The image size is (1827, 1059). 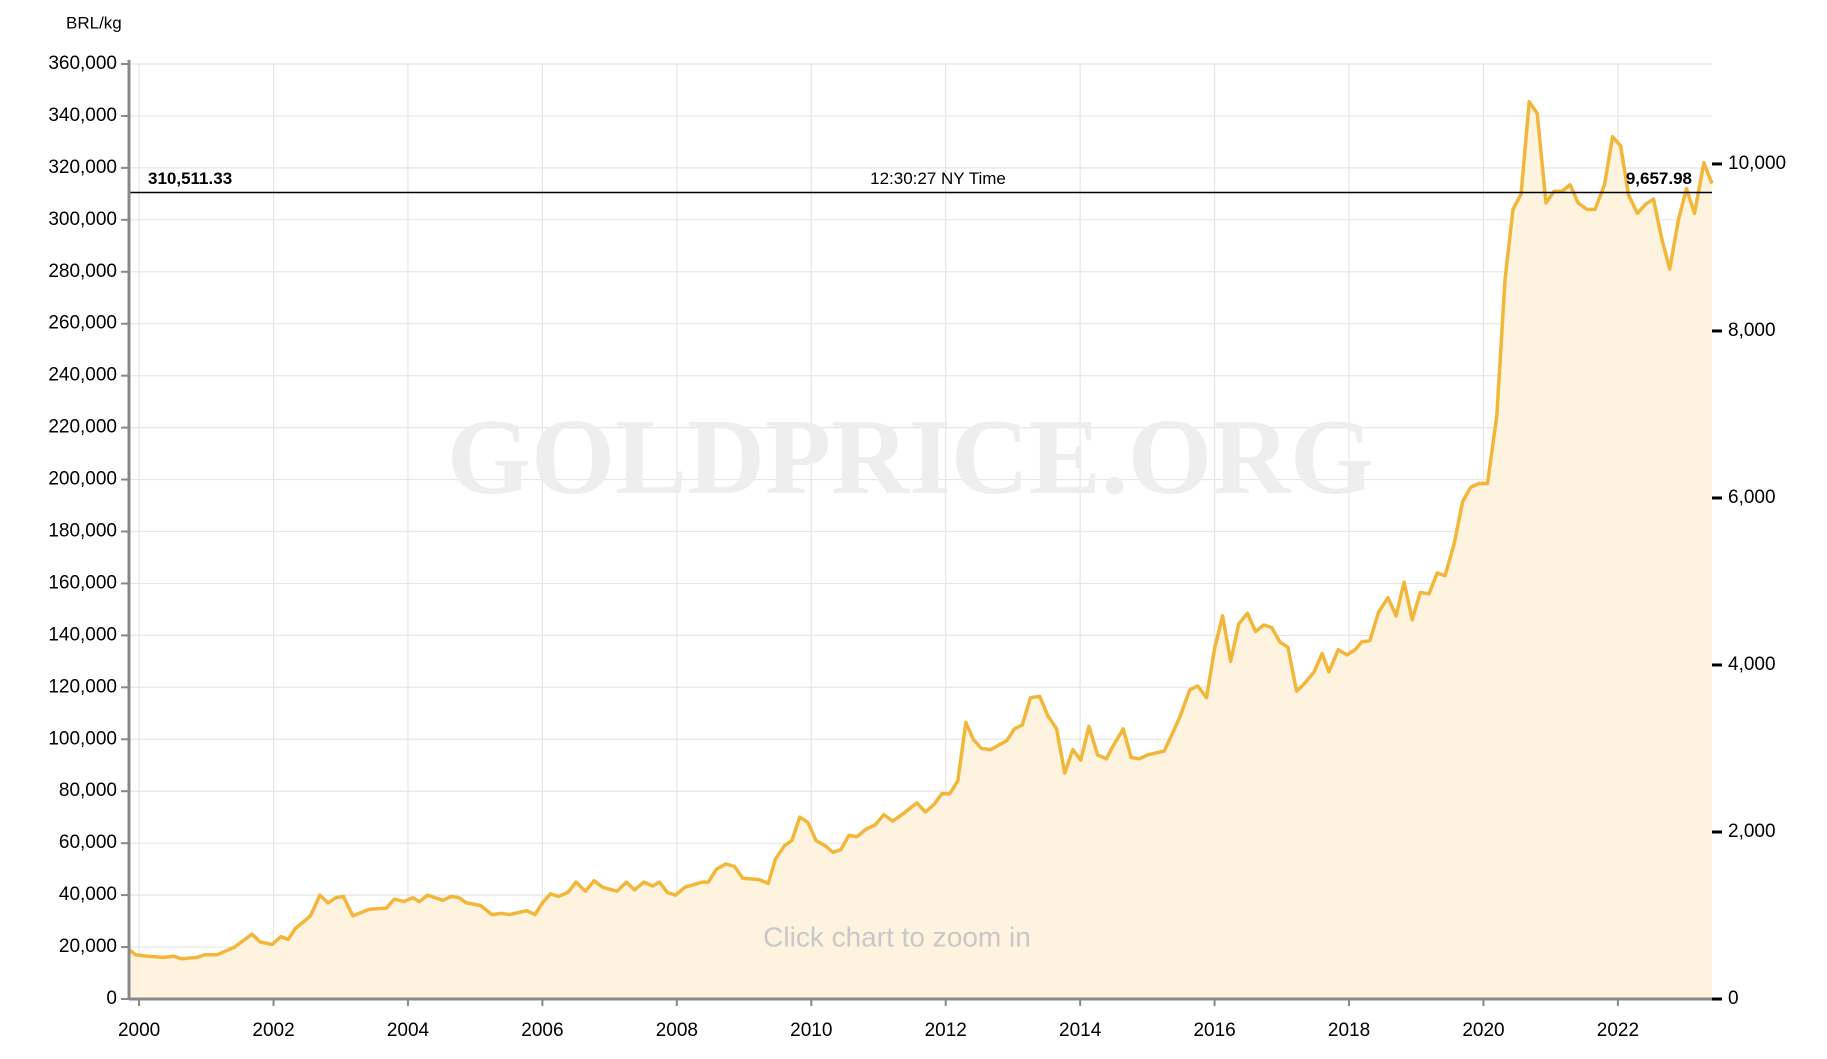 What do you see at coordinates (82, 582) in the screenshot?
I see `y-tick-label: 160,000` at bounding box center [82, 582].